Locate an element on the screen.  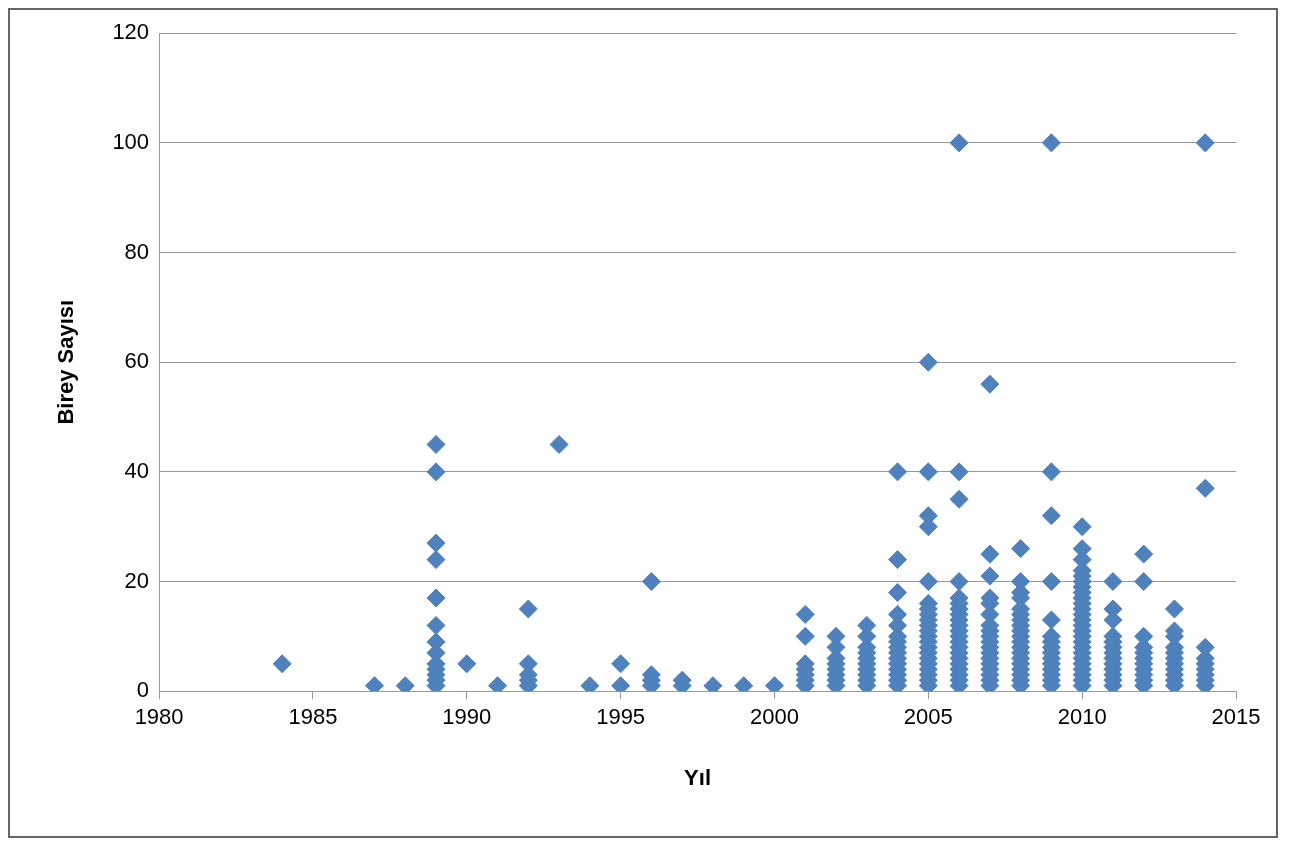
y-tick-label: 20 is located at coordinates (137, 580).